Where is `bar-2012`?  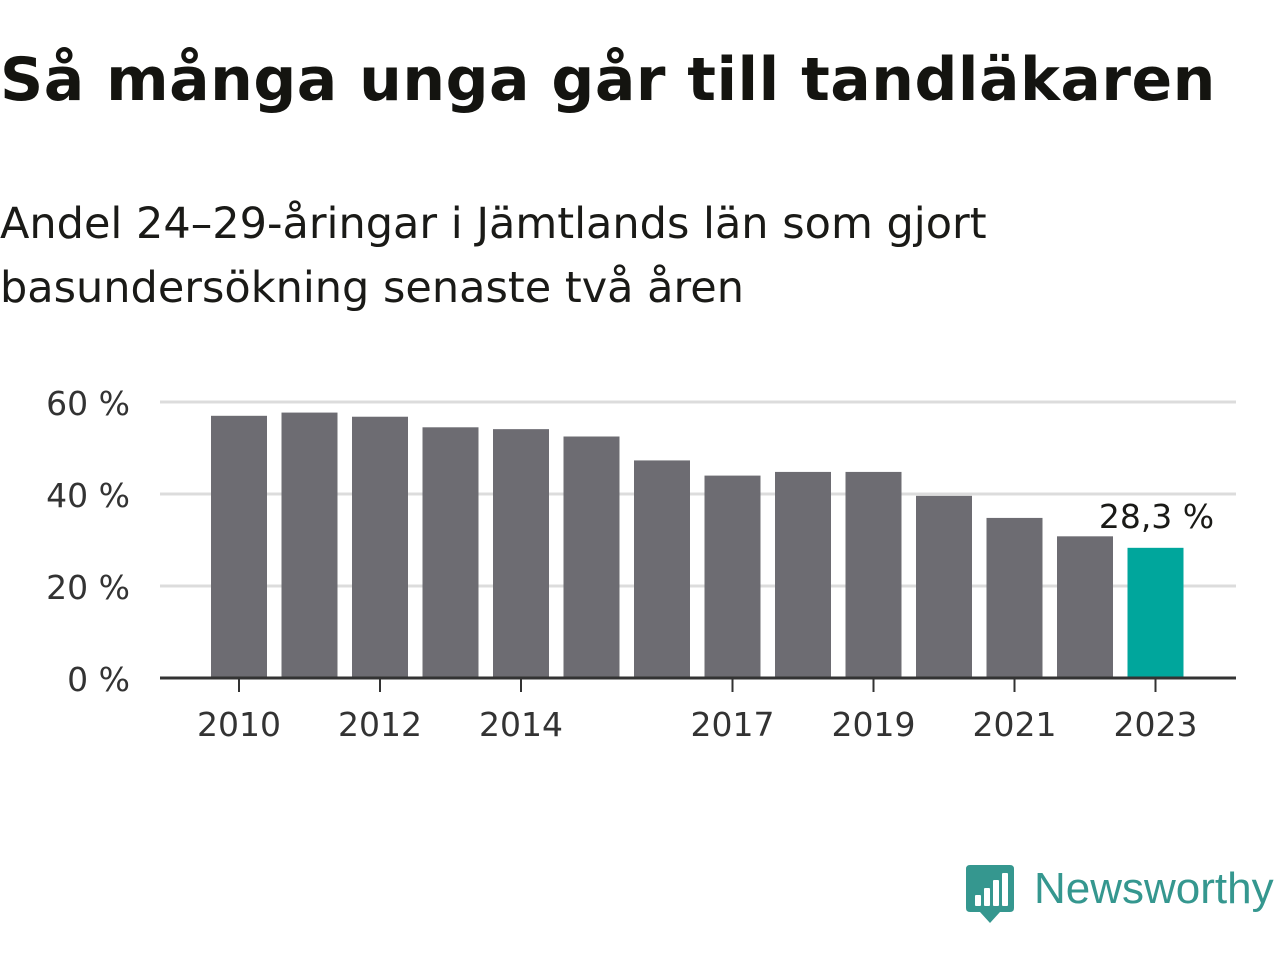
bar-2012 is located at coordinates (380, 547).